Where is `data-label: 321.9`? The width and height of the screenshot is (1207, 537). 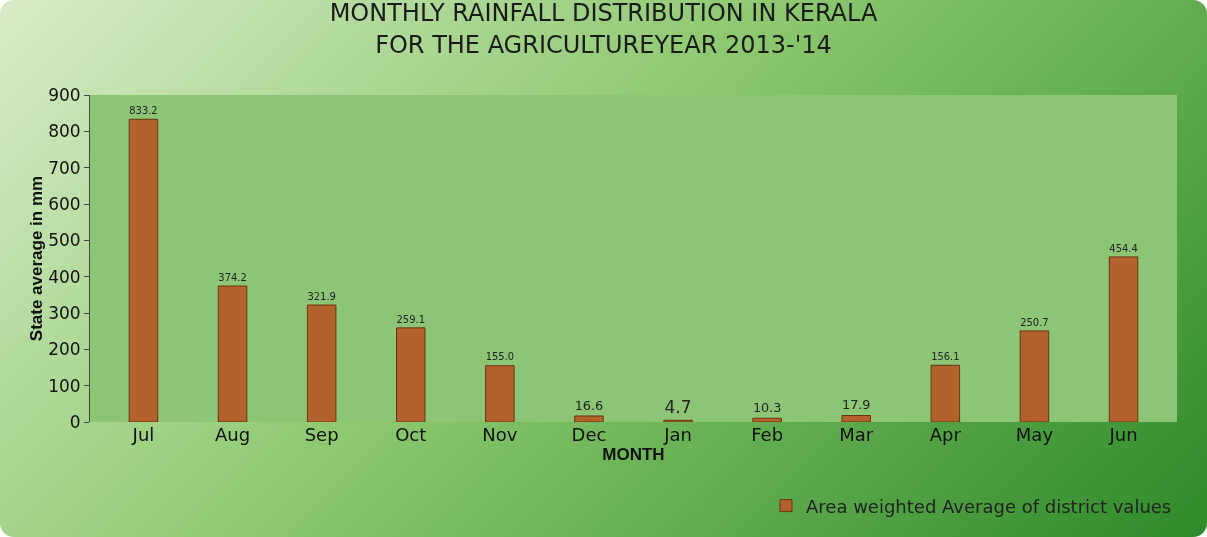 data-label: 321.9 is located at coordinates (321, 296).